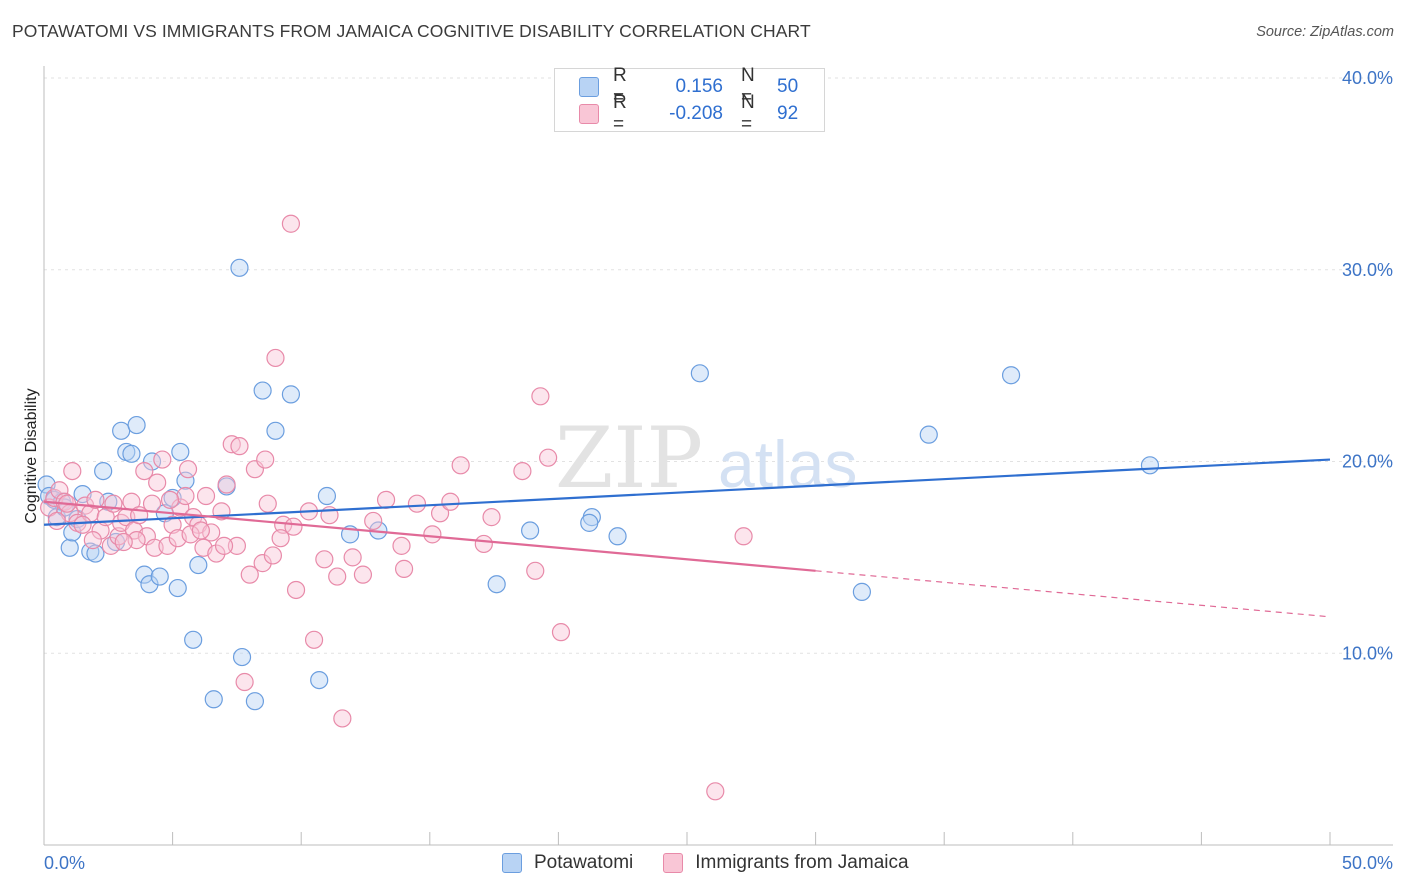  I want to click on legend-item-potawatomi: Potawatomi, so click(567, 863).